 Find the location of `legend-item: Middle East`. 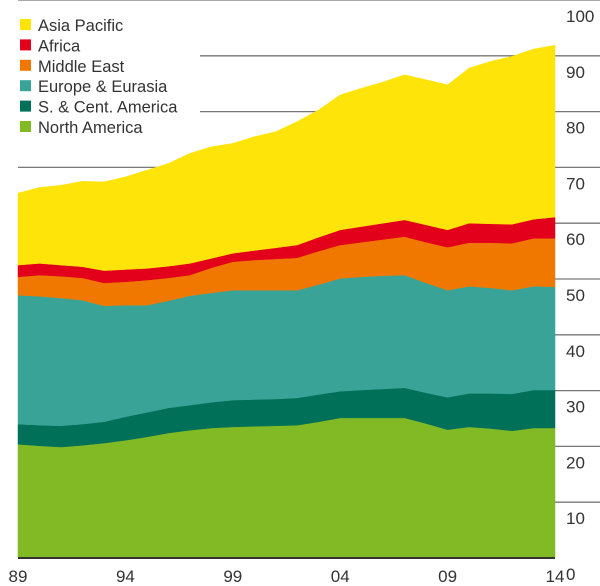

legend-item: Middle East is located at coordinates (72, 67).